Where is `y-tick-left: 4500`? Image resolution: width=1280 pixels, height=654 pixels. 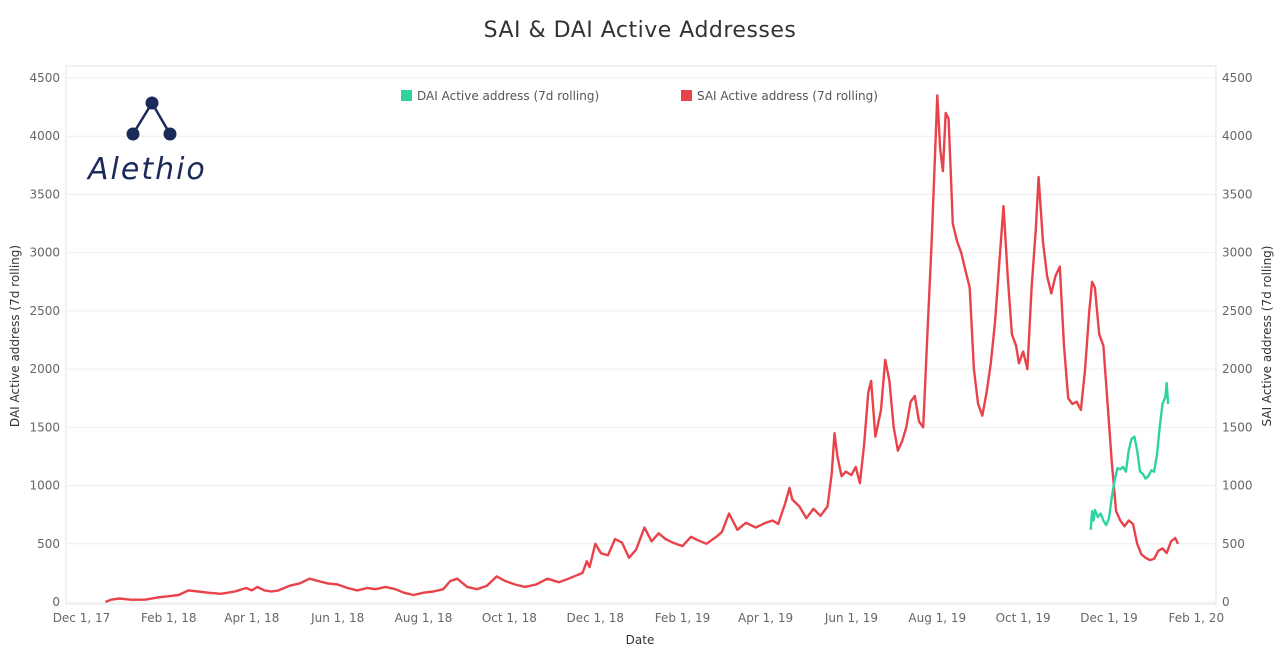
y-tick-left: 4500 is located at coordinates (44, 78).